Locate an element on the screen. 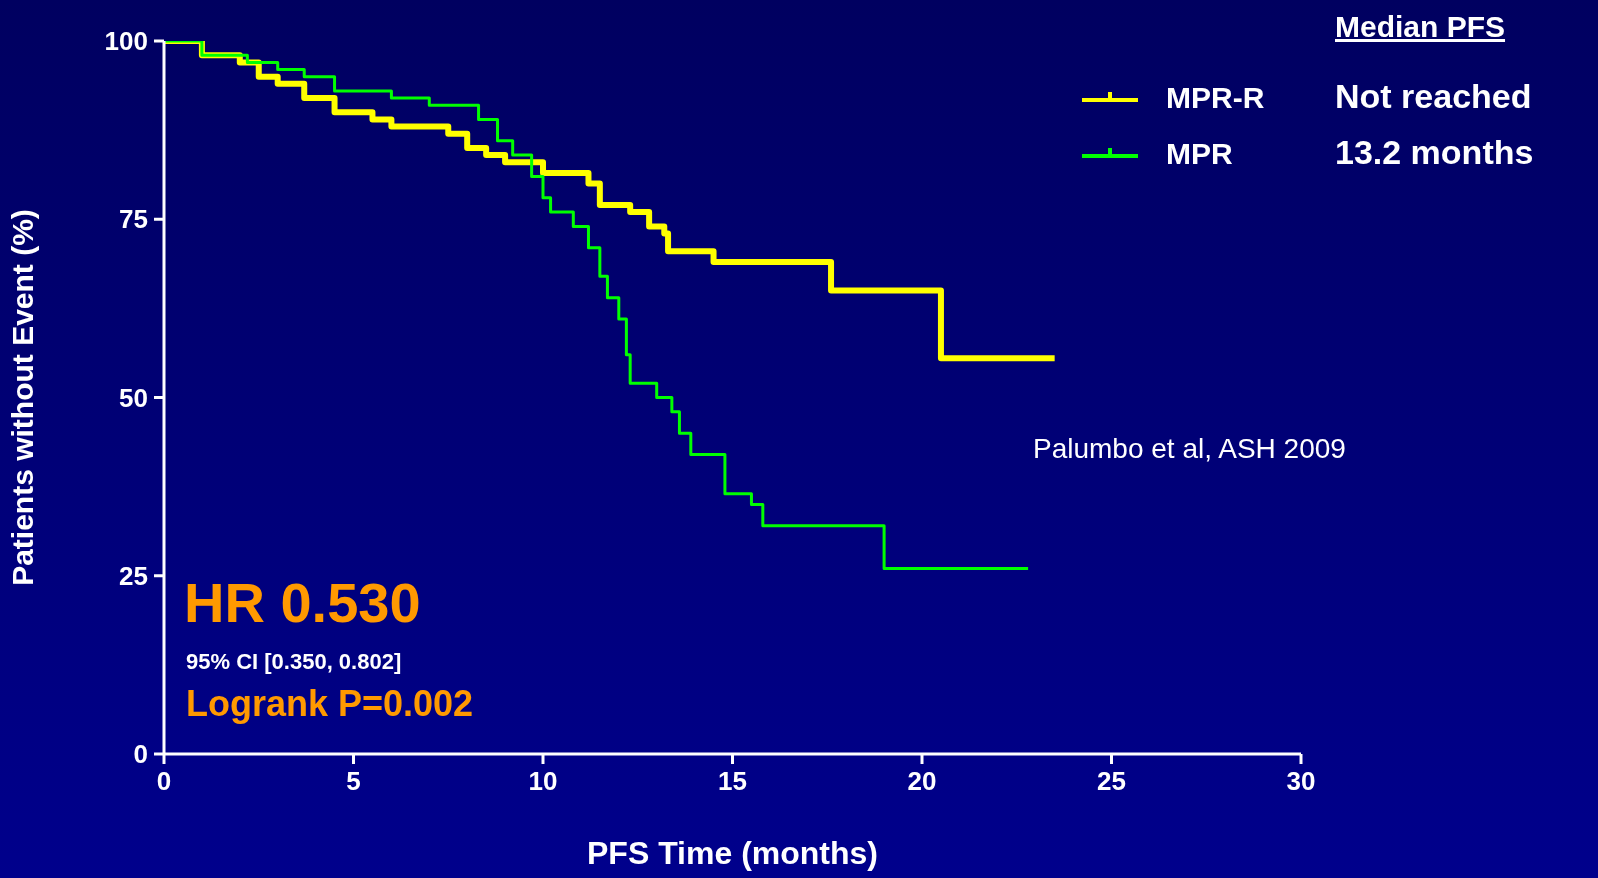 This screenshot has height=878, width=1598. annotation: Logrank P=0.002 is located at coordinates (330, 703).